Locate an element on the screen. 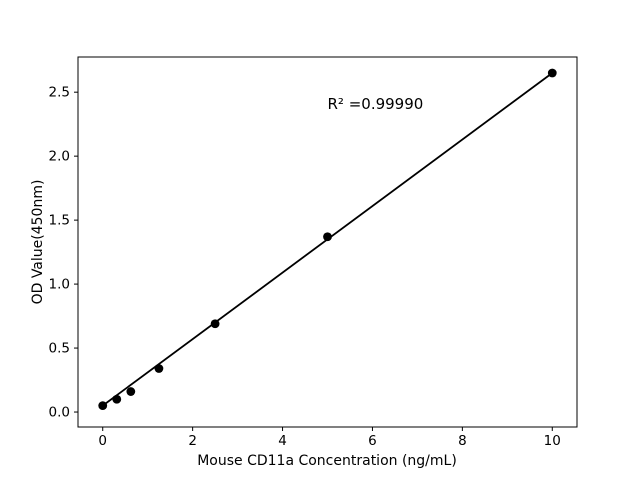  y-tick-label: 1.5 is located at coordinates (59, 221).